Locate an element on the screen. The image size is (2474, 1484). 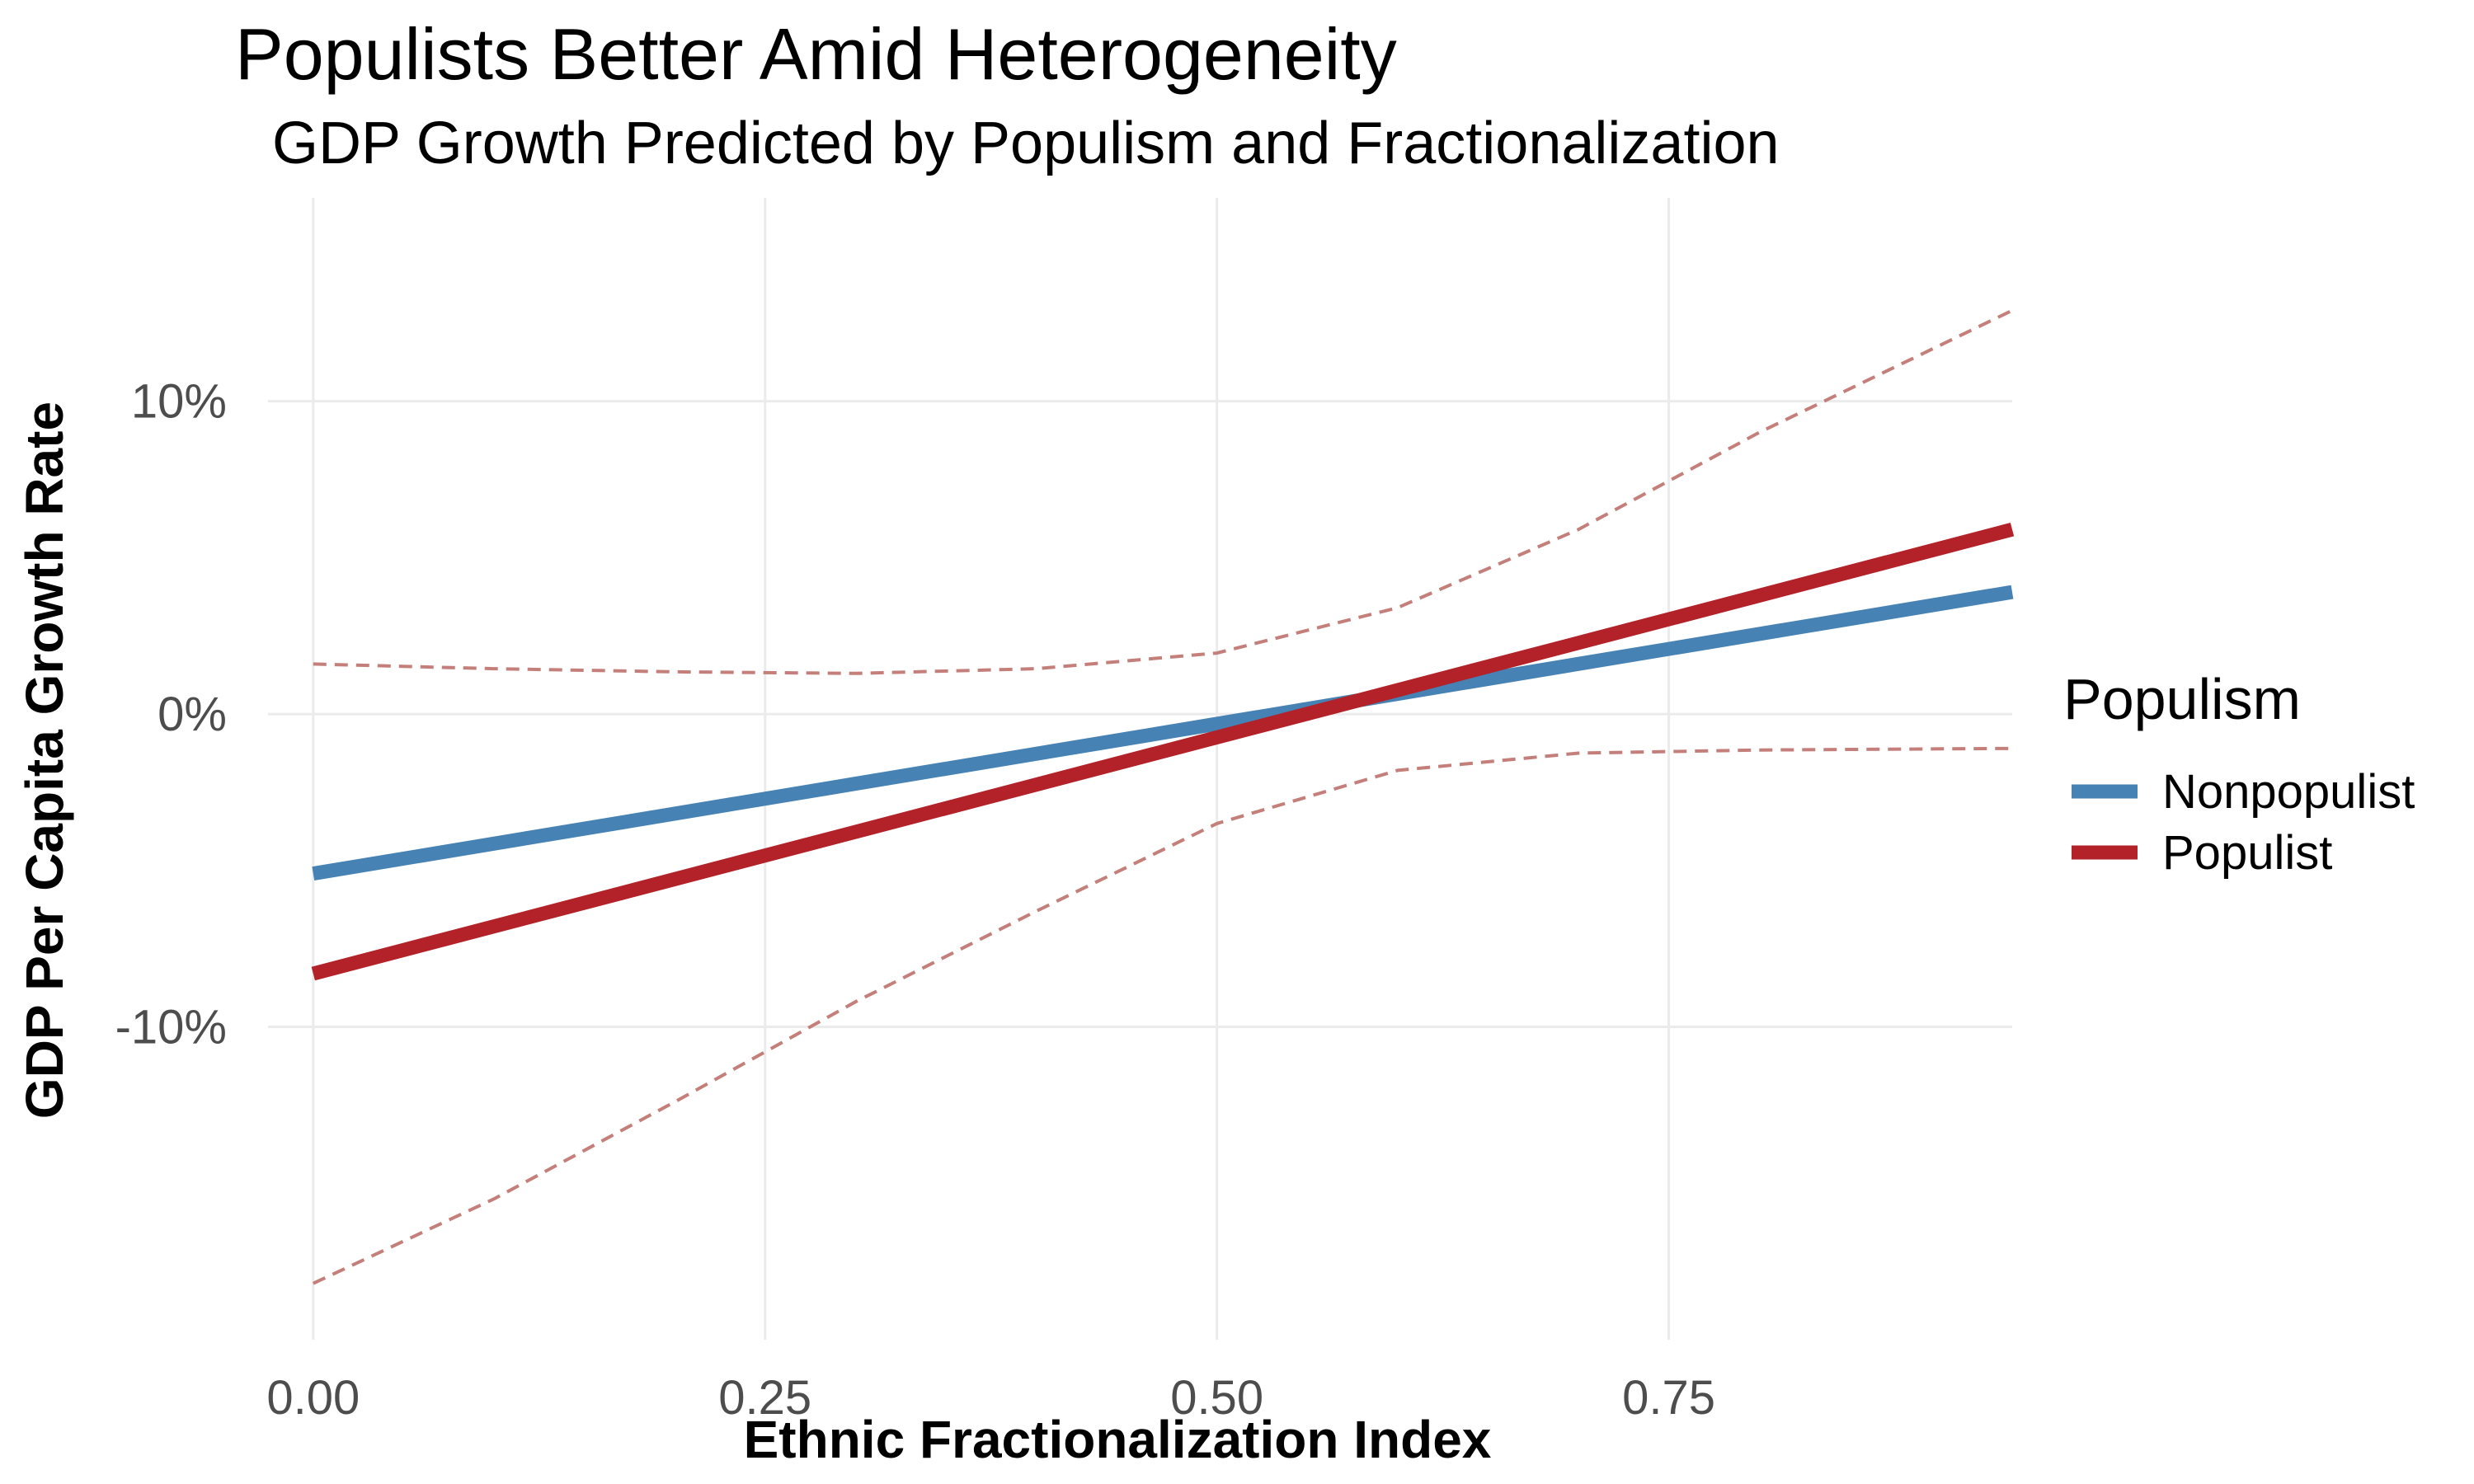
series-line-nonpopulist is located at coordinates (1163, 733).